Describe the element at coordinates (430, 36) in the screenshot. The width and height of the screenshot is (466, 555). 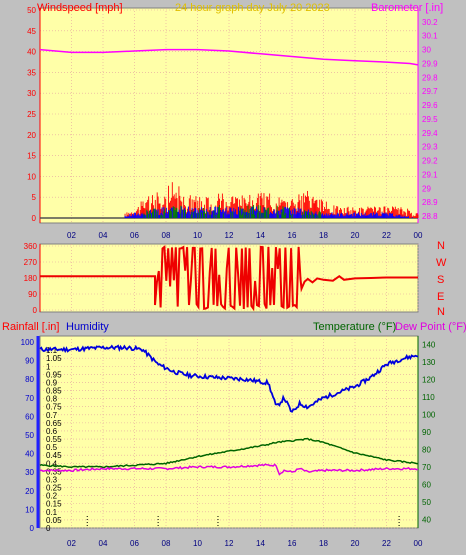
I see `barometer-tick-label: 30.1` at that location.